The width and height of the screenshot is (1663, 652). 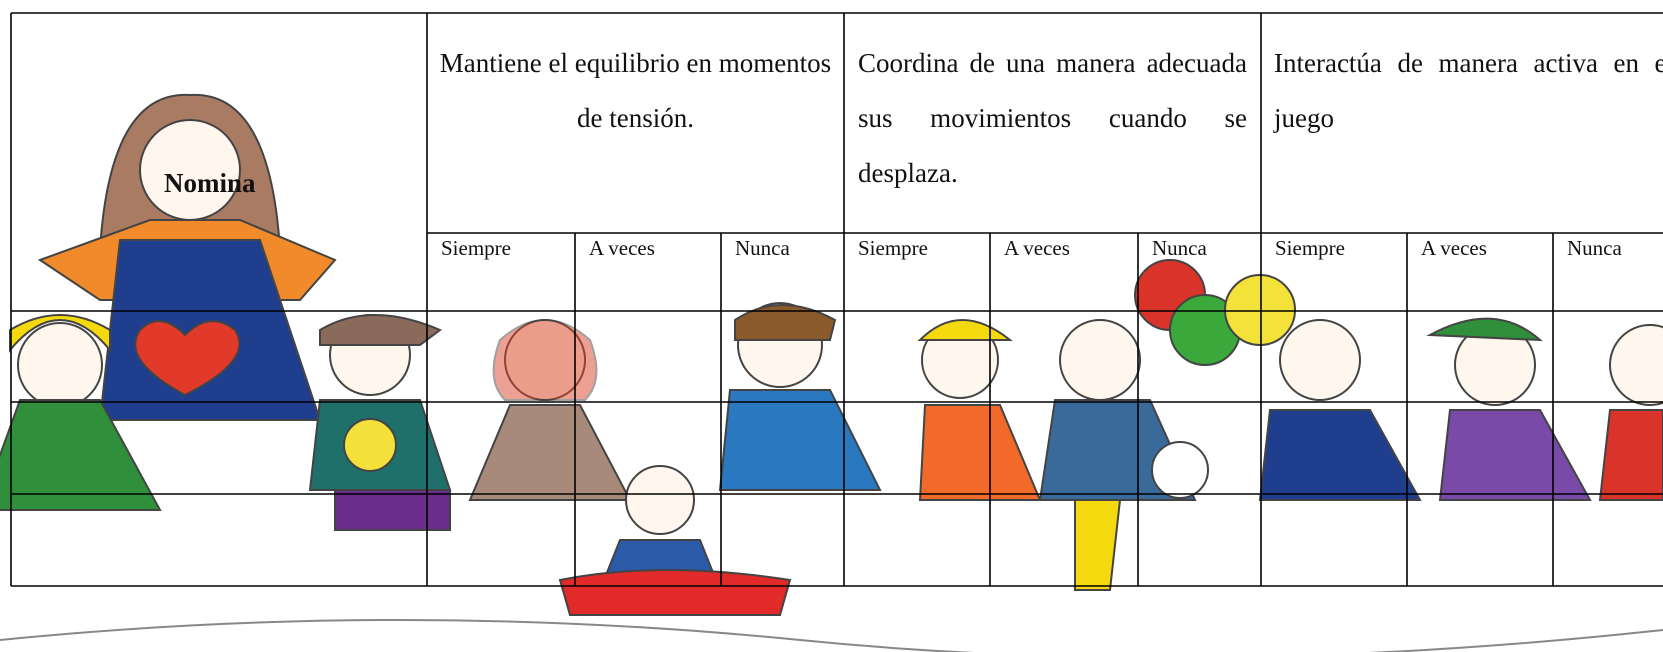 I want to click on criterion: Interactúa de manera activa en el juego, so click(x=1468, y=90).